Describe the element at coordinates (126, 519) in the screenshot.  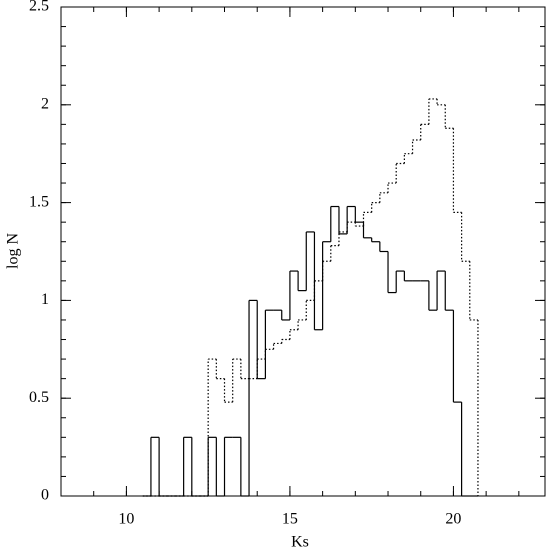
I see `x-tick-label: 10` at that location.